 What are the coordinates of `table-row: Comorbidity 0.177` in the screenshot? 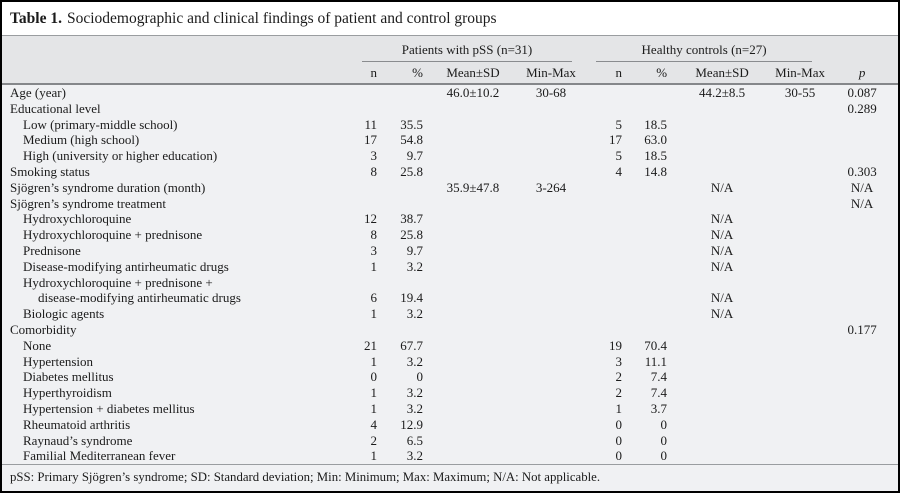 It's located at (450, 330).